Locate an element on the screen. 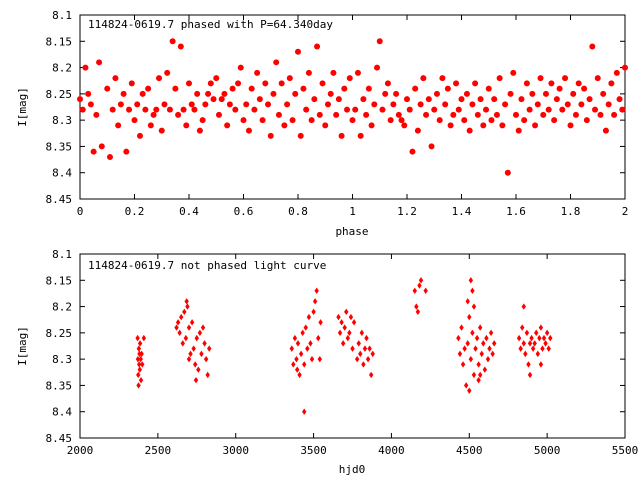  y-tick-label: 8.35 is located at coordinates (59, 385).